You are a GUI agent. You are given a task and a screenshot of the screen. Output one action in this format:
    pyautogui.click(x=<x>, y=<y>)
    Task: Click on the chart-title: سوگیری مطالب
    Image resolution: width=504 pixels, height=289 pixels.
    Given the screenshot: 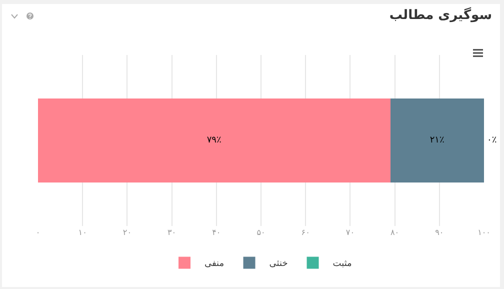 What is the action you would take?
    pyautogui.click(x=440, y=15)
    